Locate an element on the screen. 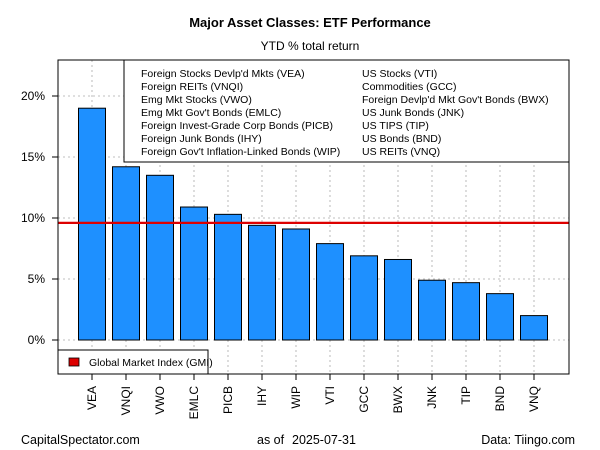 The width and height of the screenshot is (600, 450). bar-vnq is located at coordinates (534, 328).